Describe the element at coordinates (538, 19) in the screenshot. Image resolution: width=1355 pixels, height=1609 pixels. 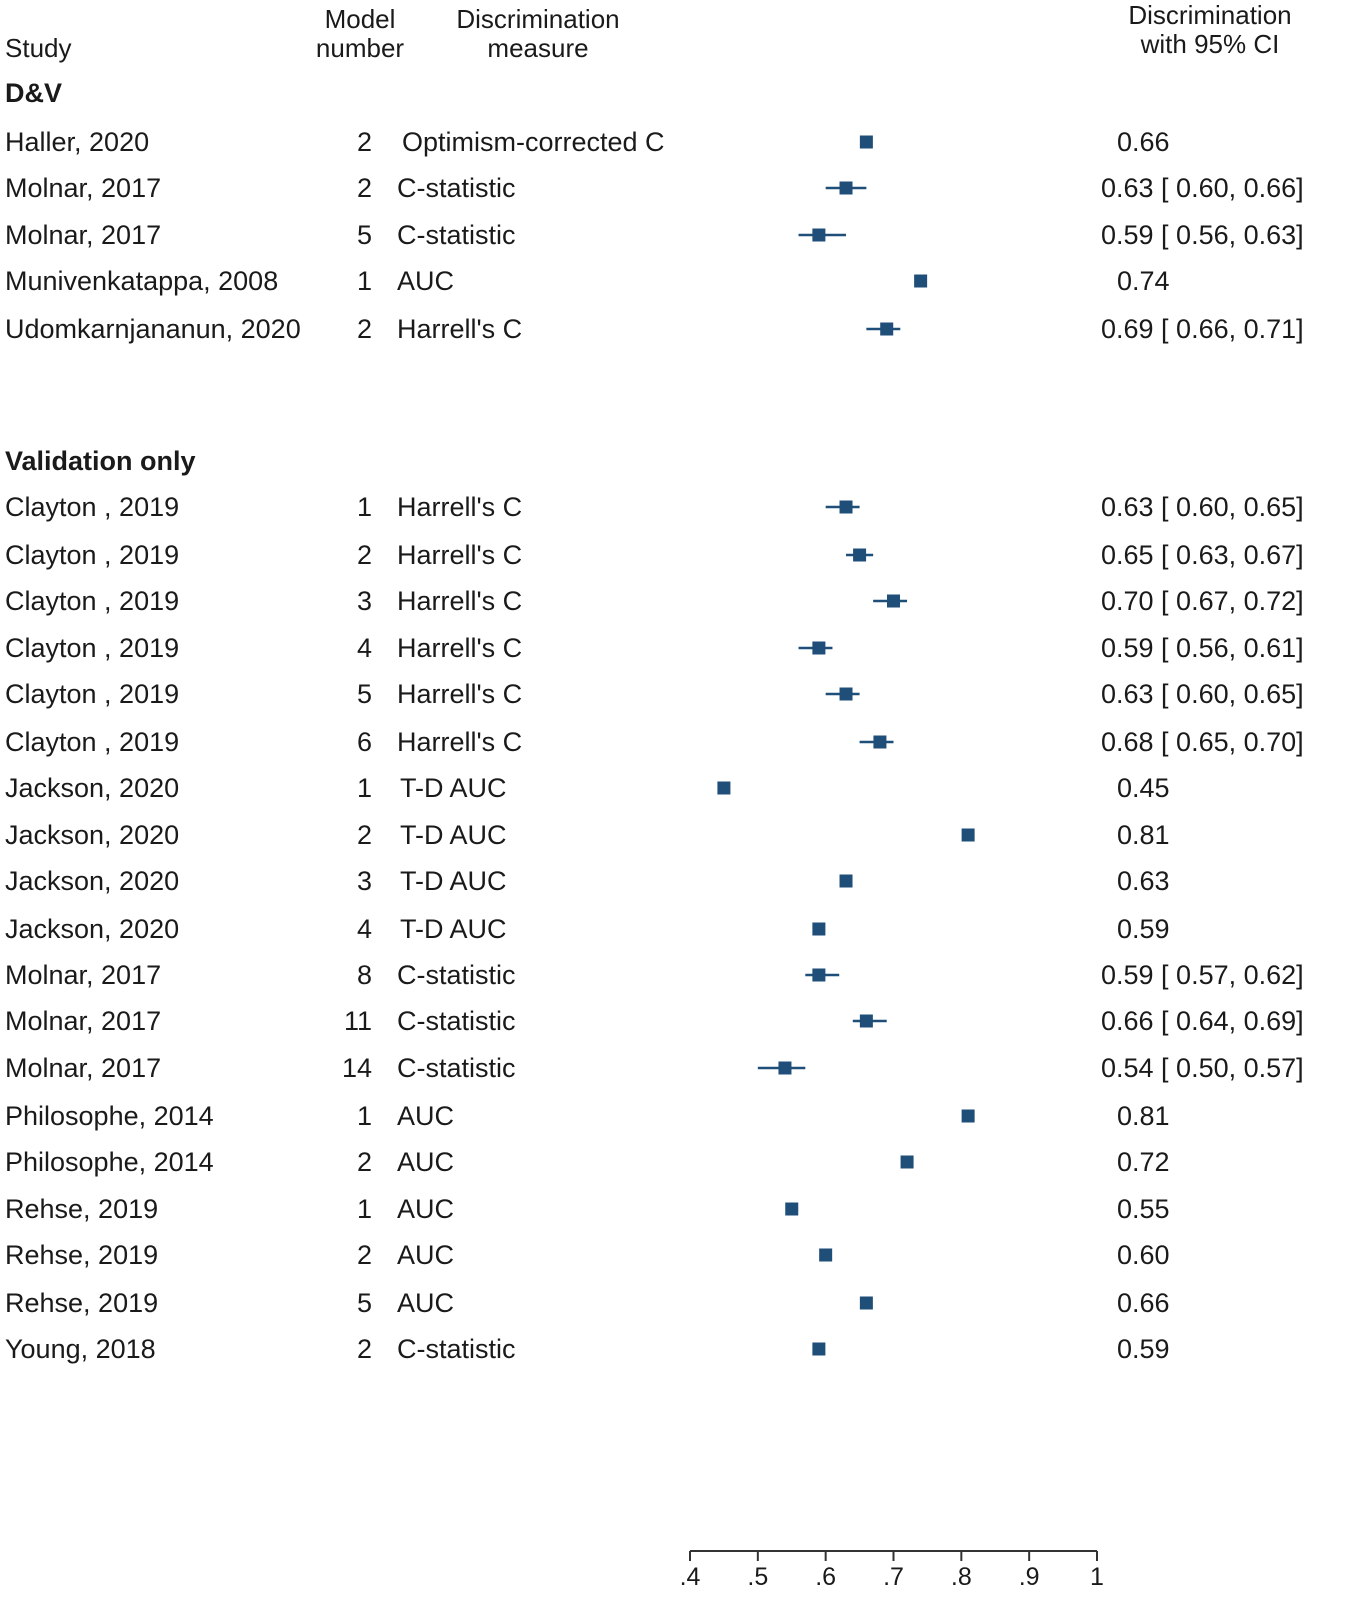
I see `header-measure-line1: Discrimination` at that location.